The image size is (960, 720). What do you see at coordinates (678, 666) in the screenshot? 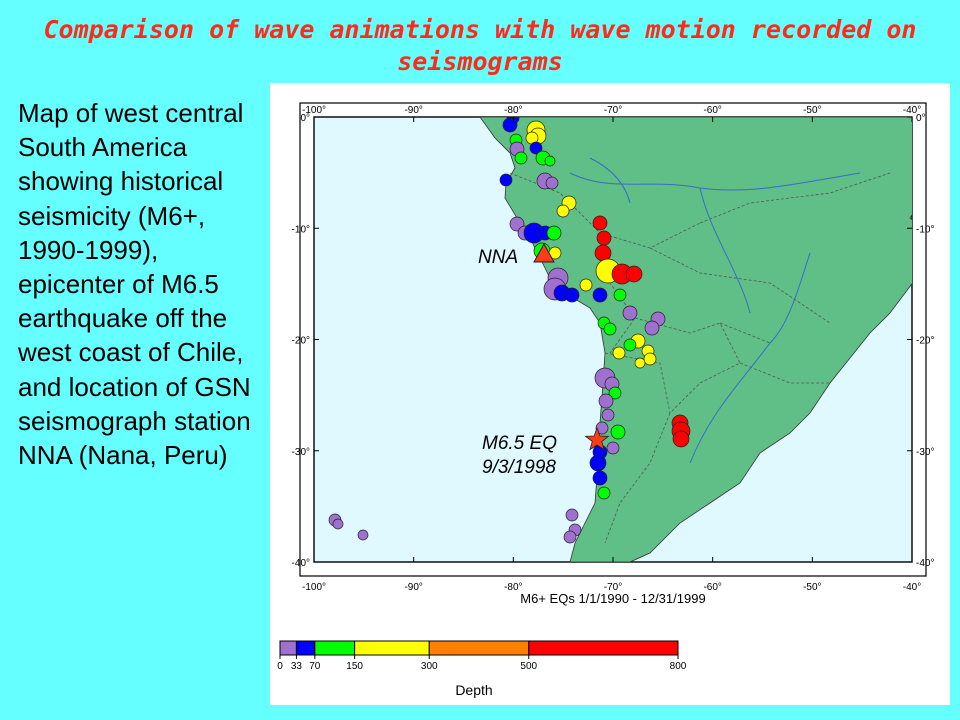
I see `depth-legend-tick-label: 800` at bounding box center [678, 666].